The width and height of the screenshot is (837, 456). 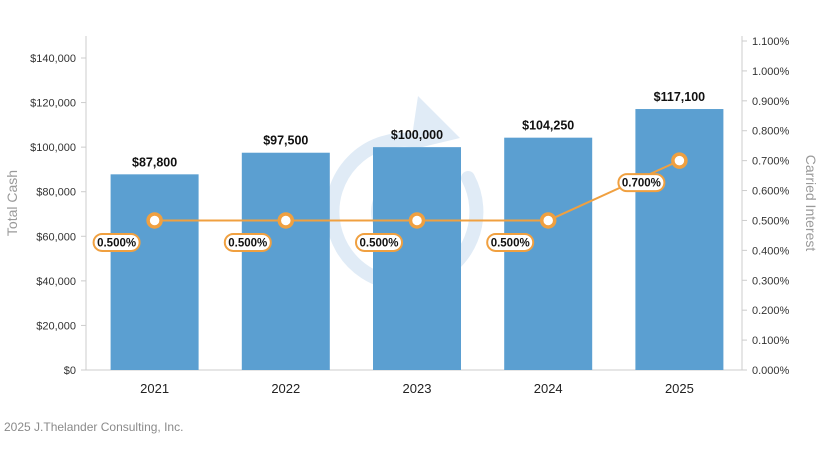 I want to click on line-value-label: 0.700%, so click(x=641, y=183).